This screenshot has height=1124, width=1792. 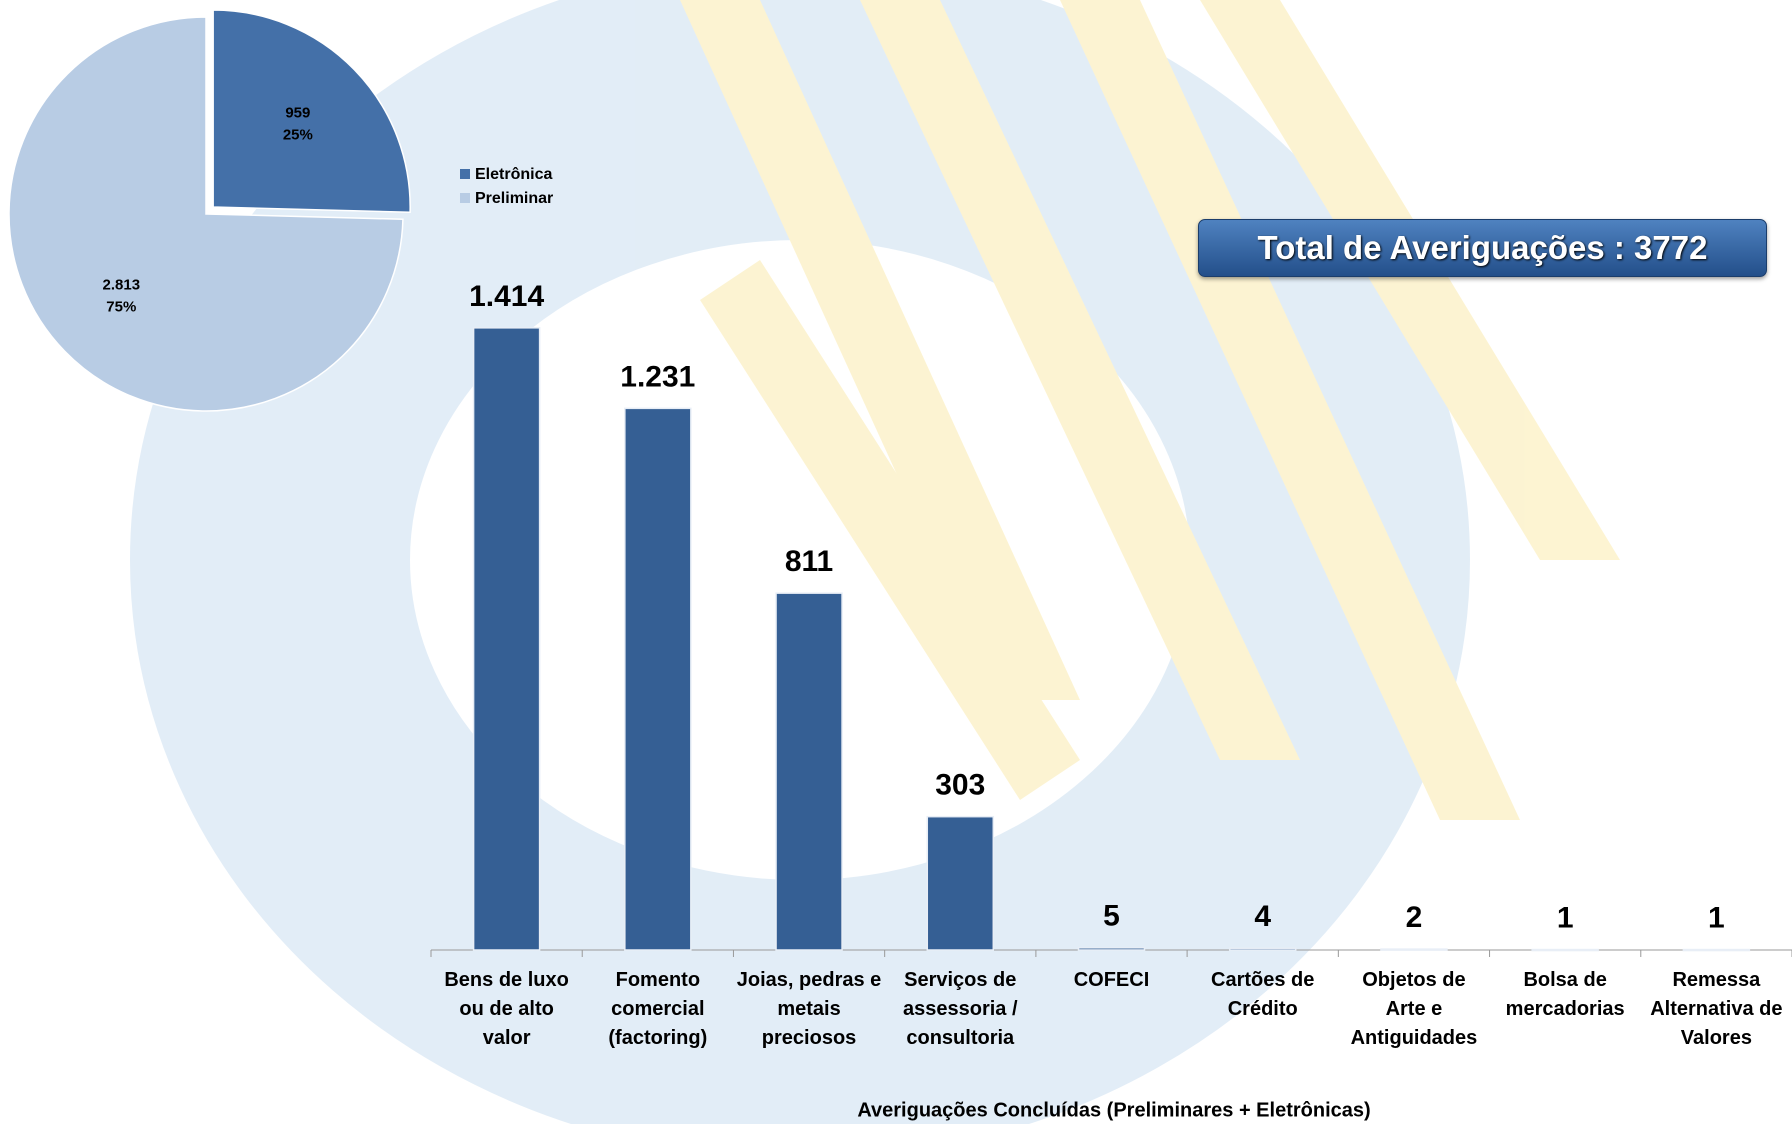 What do you see at coordinates (1482, 248) in the screenshot?
I see `total-banner: Total de Averiguações : 3772` at bounding box center [1482, 248].